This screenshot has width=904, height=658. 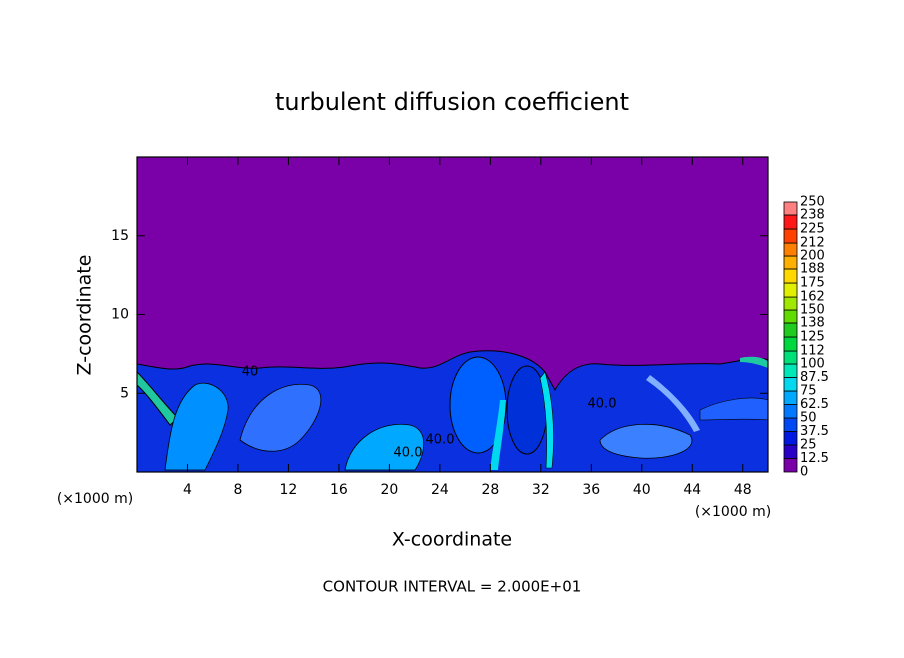 What do you see at coordinates (812, 337) in the screenshot?
I see `colorbar-label: 125` at bounding box center [812, 337].